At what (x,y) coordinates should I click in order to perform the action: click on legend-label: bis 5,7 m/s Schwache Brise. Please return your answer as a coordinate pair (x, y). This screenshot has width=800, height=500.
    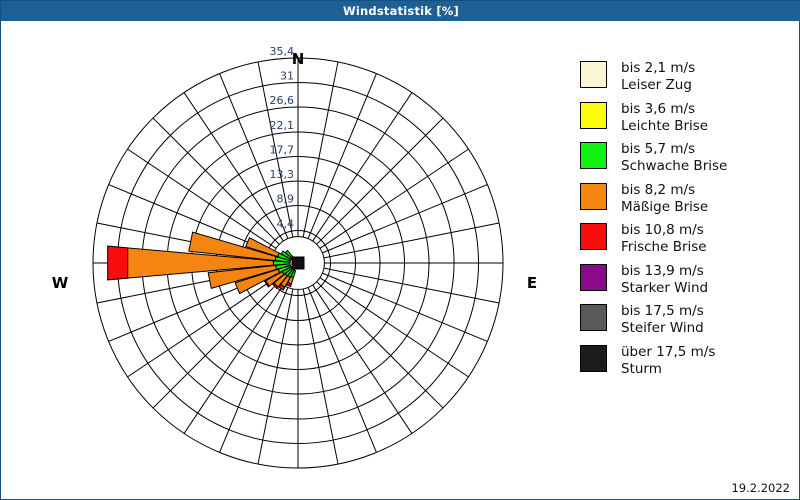
    Looking at the image, I should click on (674, 158).